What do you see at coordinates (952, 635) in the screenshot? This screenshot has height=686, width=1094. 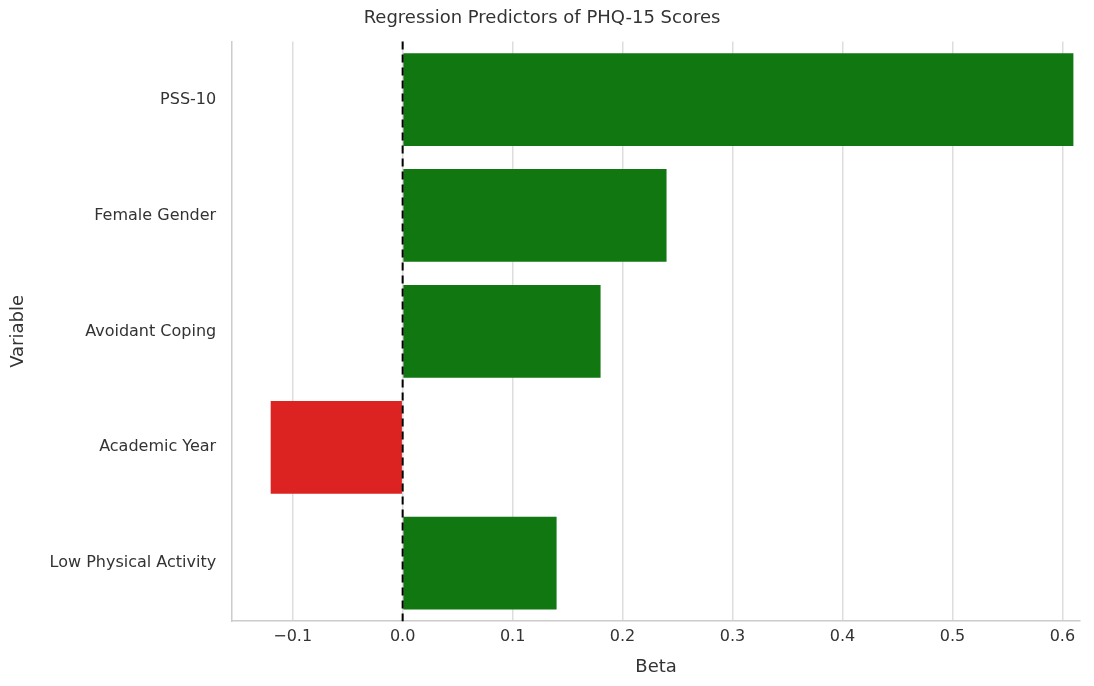 I see `x-tick-label: 0.5` at bounding box center [952, 635].